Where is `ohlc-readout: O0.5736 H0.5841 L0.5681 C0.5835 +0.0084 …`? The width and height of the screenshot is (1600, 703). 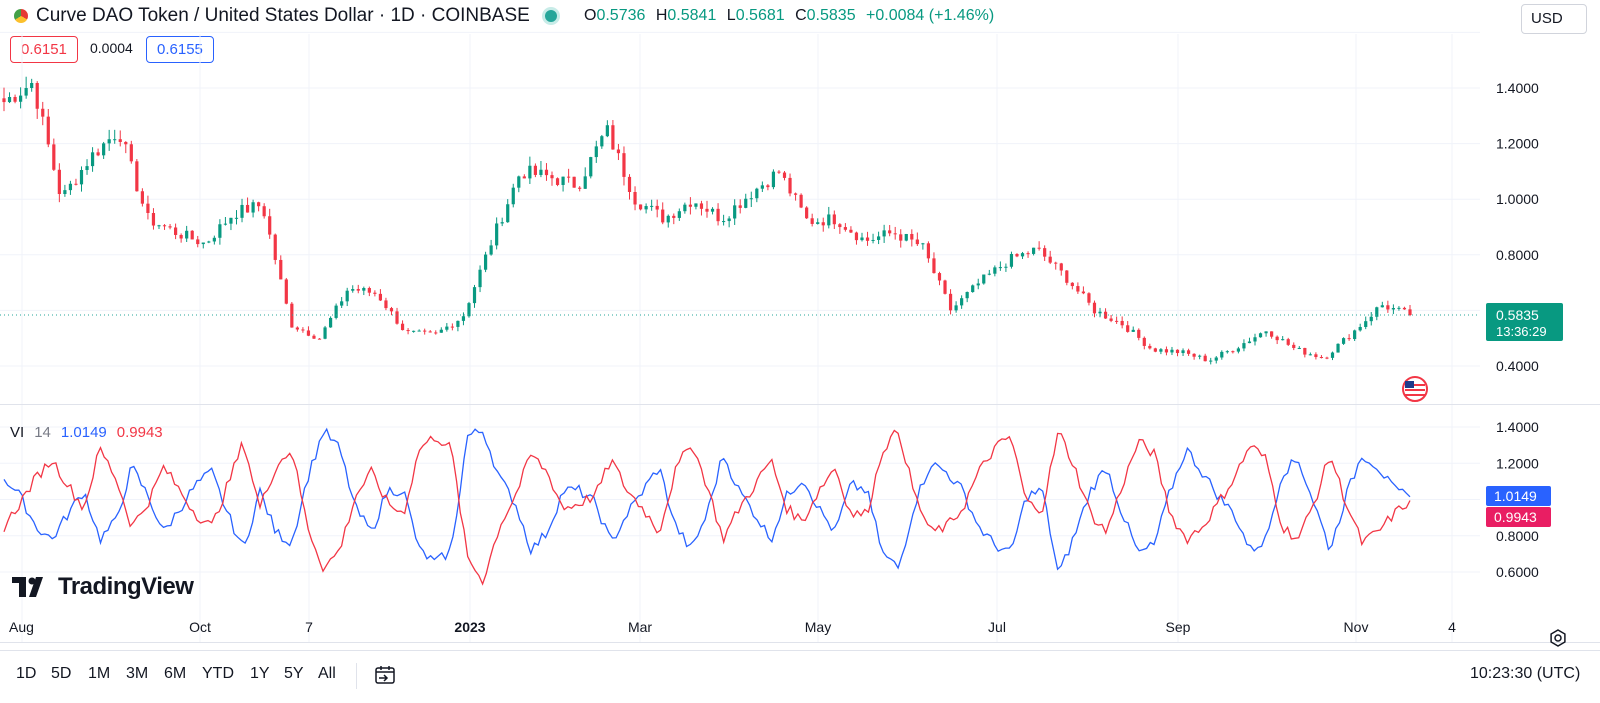
ohlc-readout: O0.5736 H0.5841 L0.5681 C0.5835 +0.0084 … is located at coordinates (792, 16).